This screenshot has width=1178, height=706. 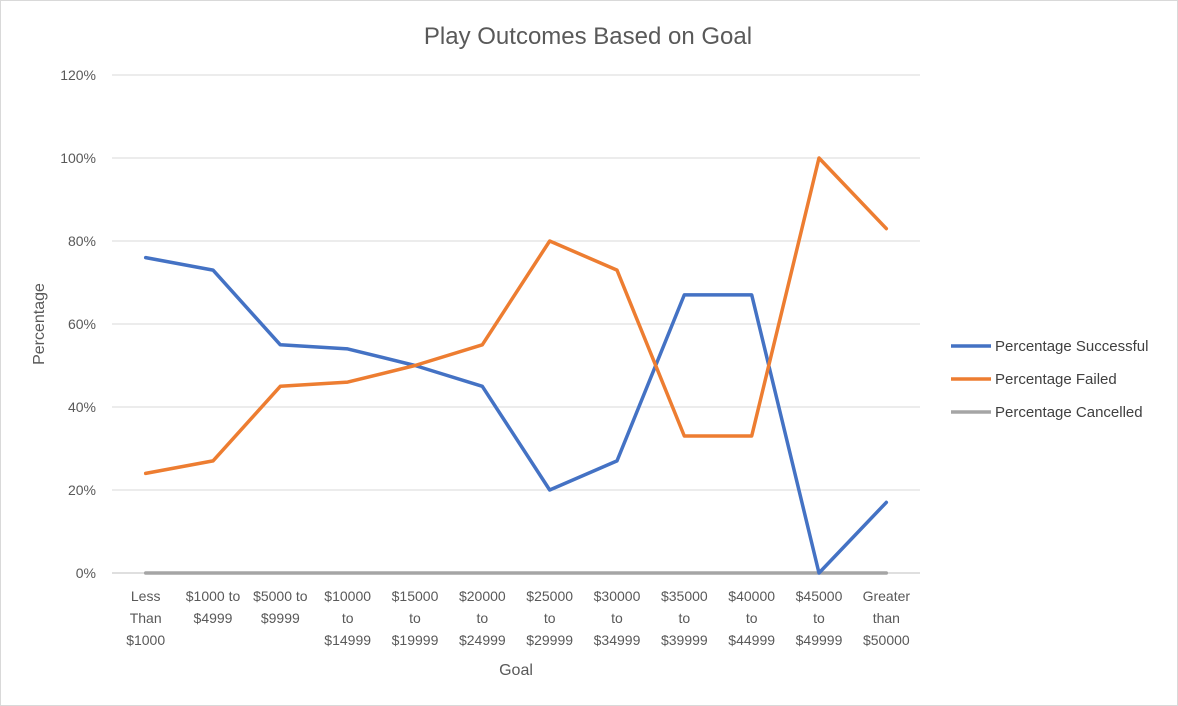 What do you see at coordinates (516, 670) in the screenshot?
I see `x-axis-title: Goal` at bounding box center [516, 670].